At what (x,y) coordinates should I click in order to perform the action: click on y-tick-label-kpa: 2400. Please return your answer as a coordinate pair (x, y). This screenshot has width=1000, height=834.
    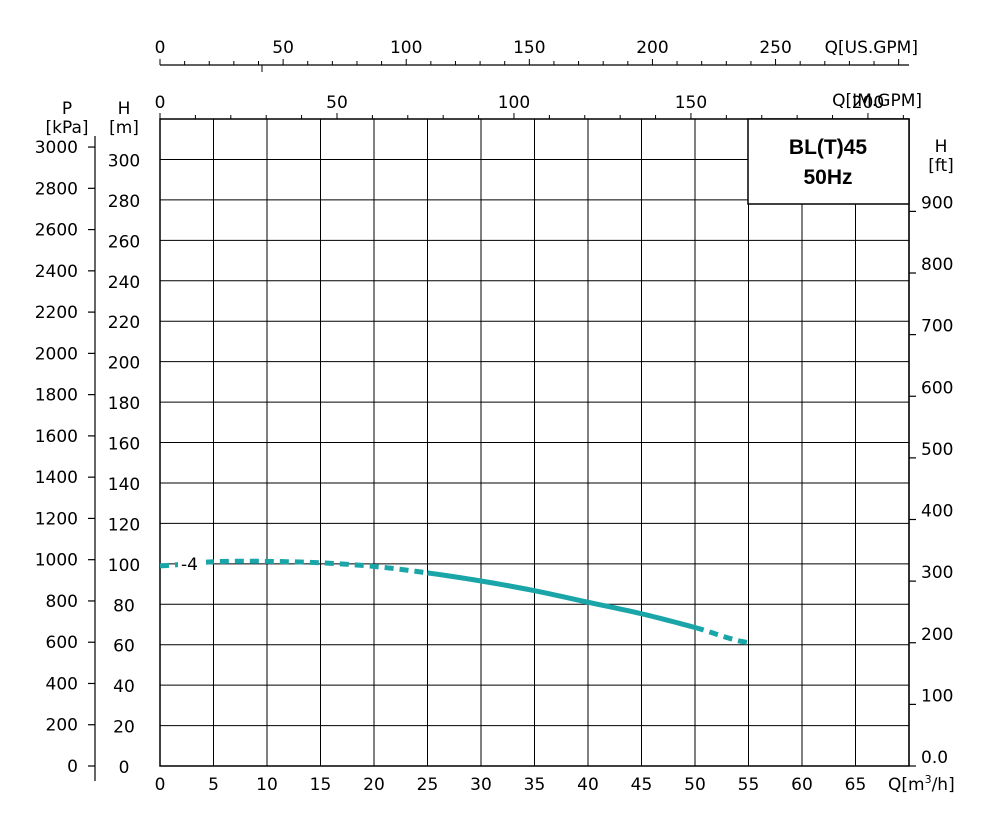
    Looking at the image, I should click on (56, 272).